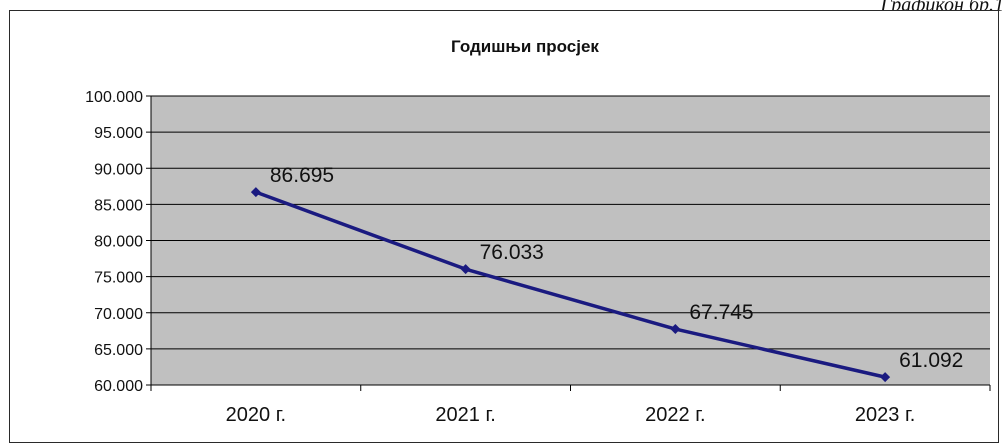 This screenshot has height=445, width=1008. Describe the element at coordinates (302, 175) in the screenshot. I see `data-label: 86.695` at that location.